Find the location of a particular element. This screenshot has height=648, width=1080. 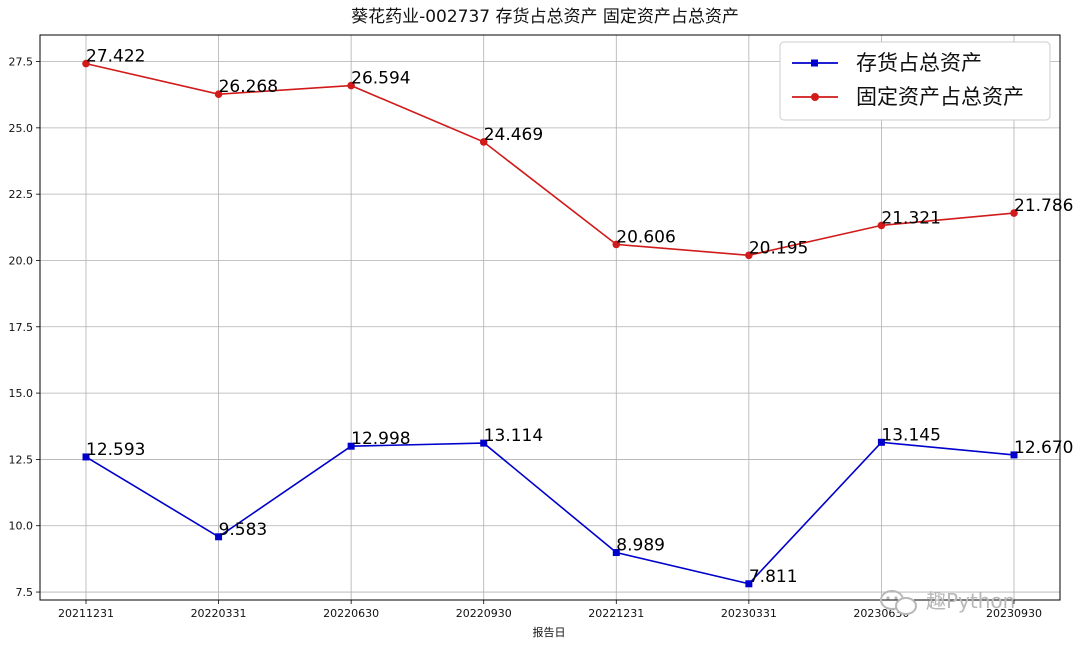

y-tick-label: 15.0 is located at coordinates (21, 393).